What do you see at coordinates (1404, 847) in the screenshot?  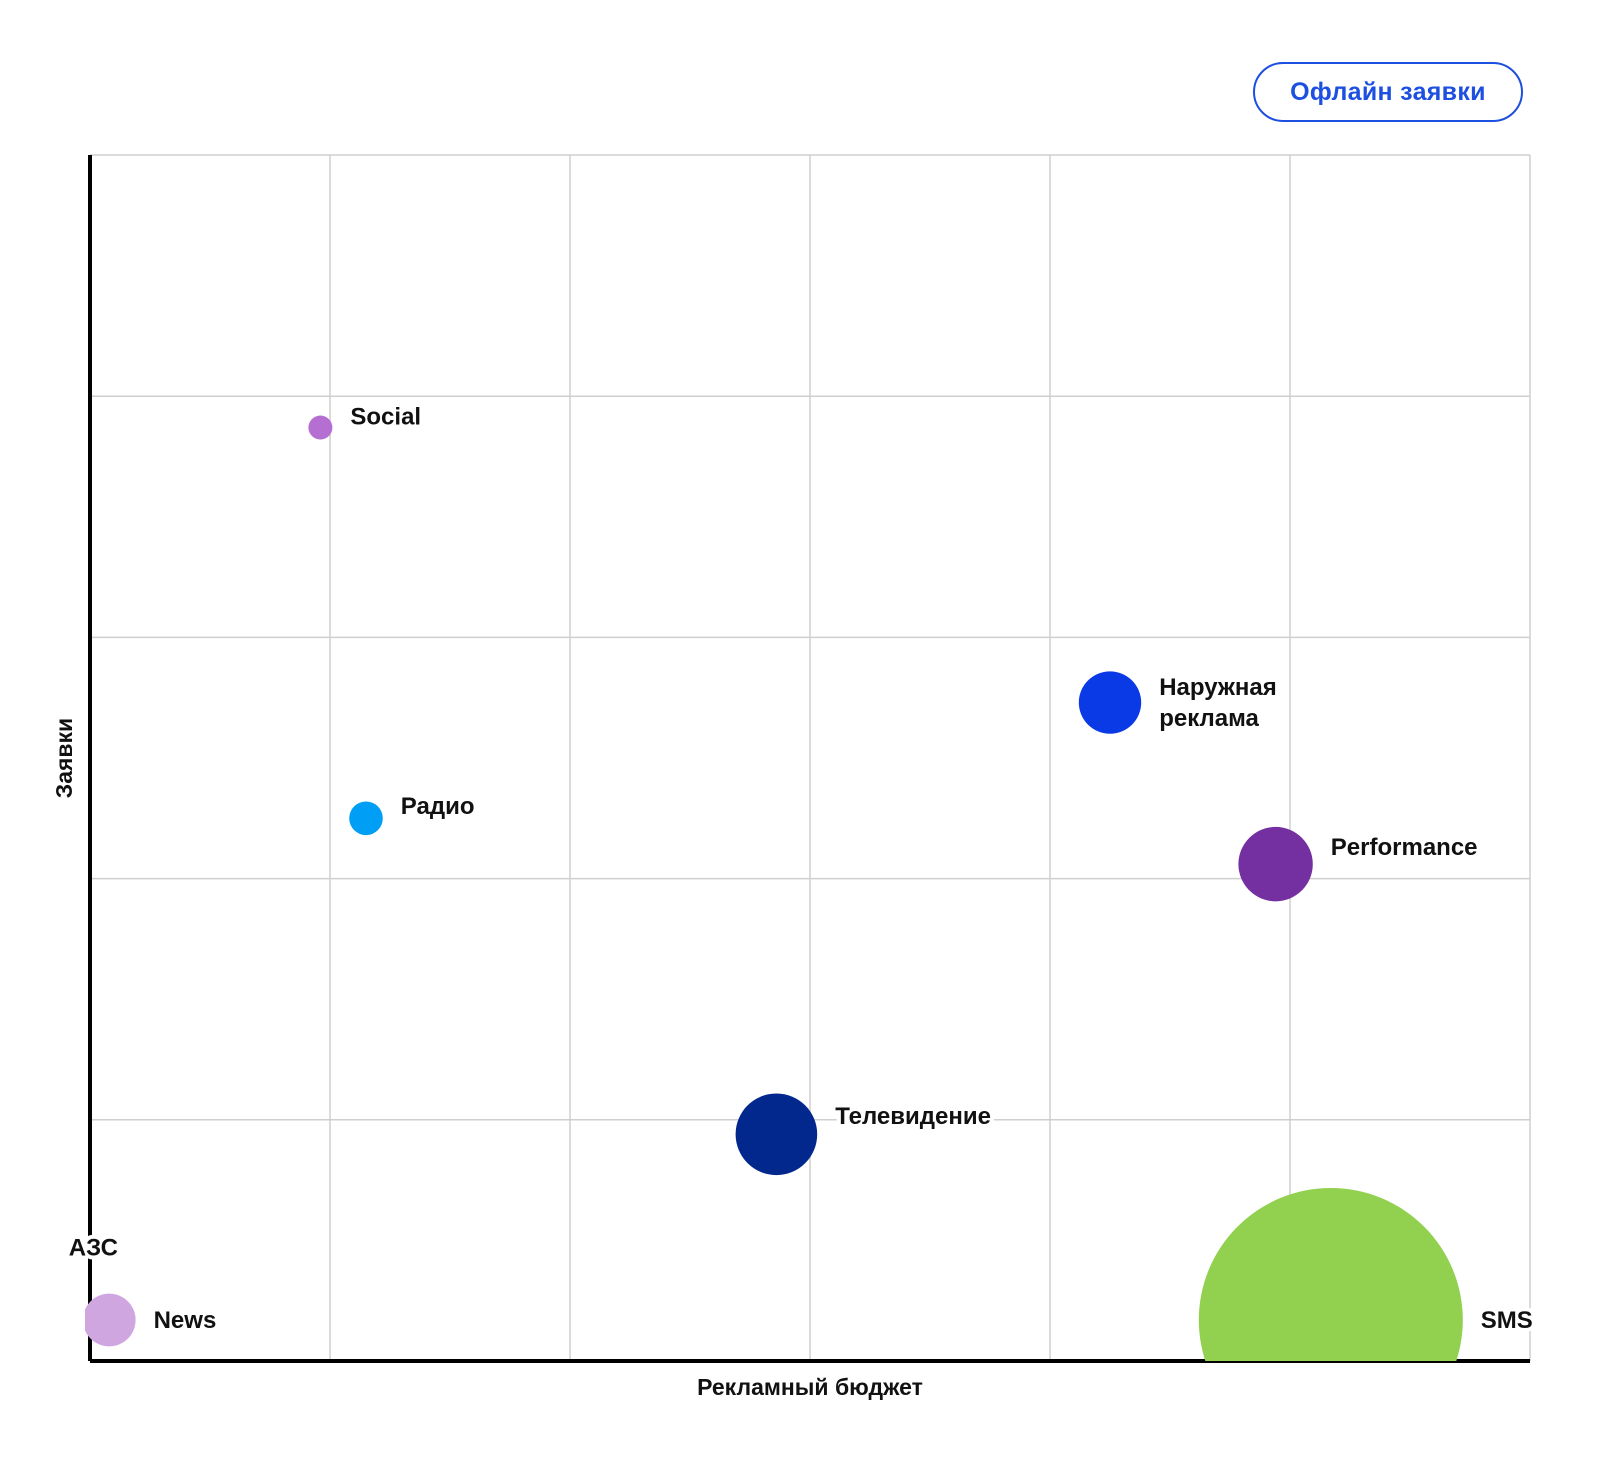 I see `bubble-label-6: Performance` at bounding box center [1404, 847].